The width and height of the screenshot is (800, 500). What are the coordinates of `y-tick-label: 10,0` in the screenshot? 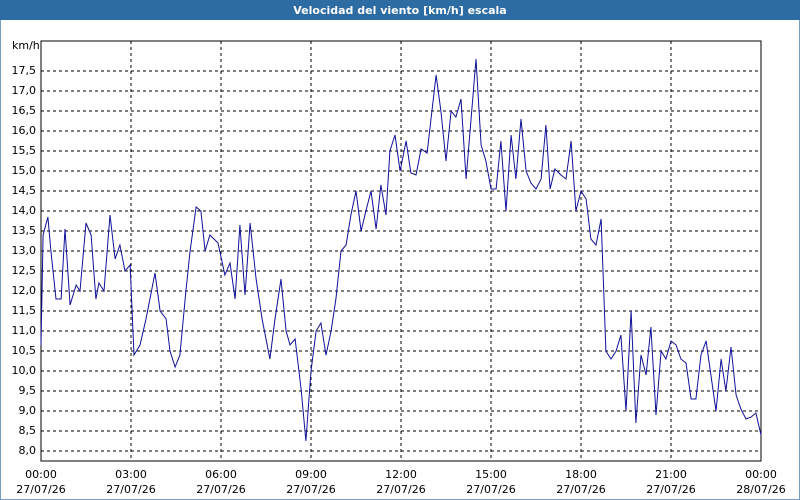 It's located at (24, 370).